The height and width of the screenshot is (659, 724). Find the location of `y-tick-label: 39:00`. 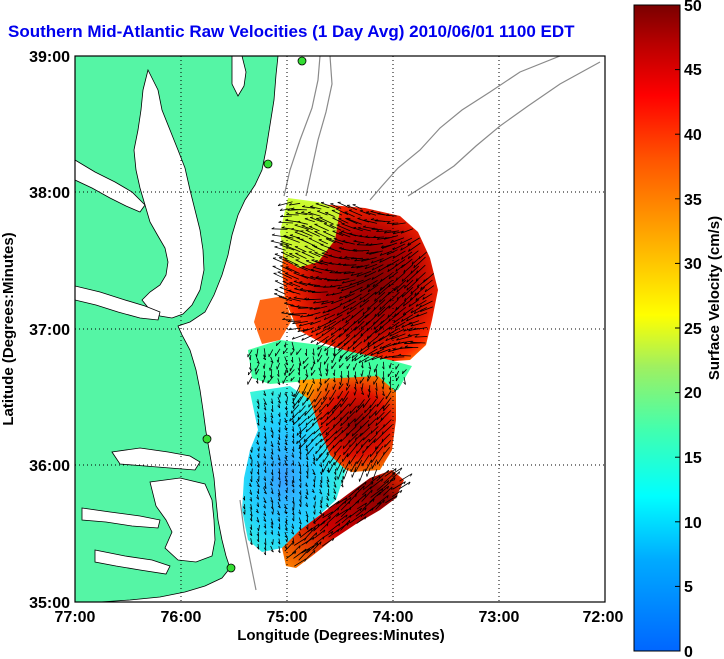

y-tick-label: 39:00 is located at coordinates (49, 57).